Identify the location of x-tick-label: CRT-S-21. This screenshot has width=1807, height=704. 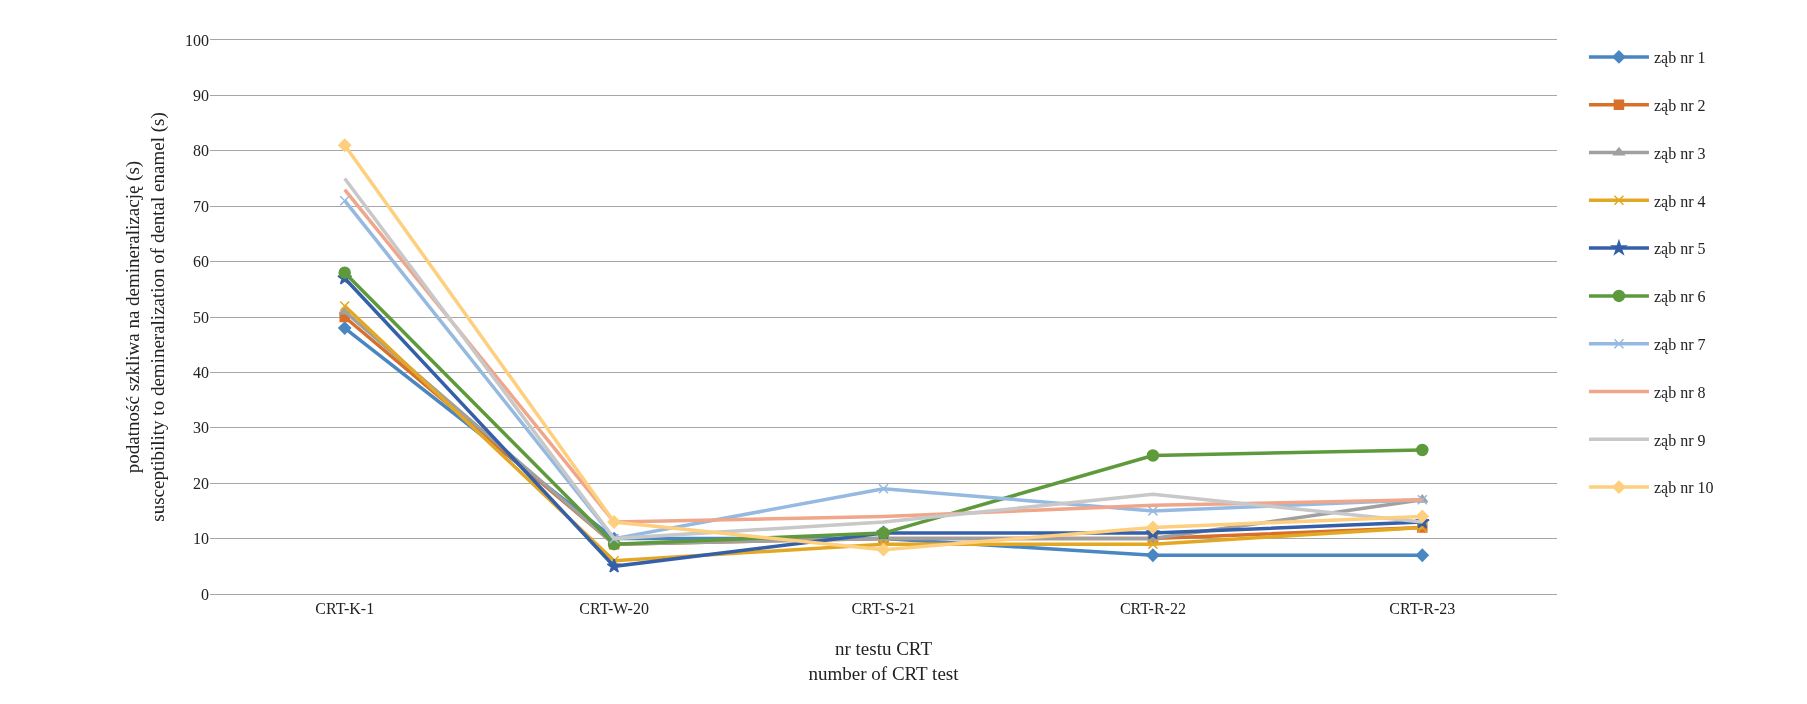
(883, 609).